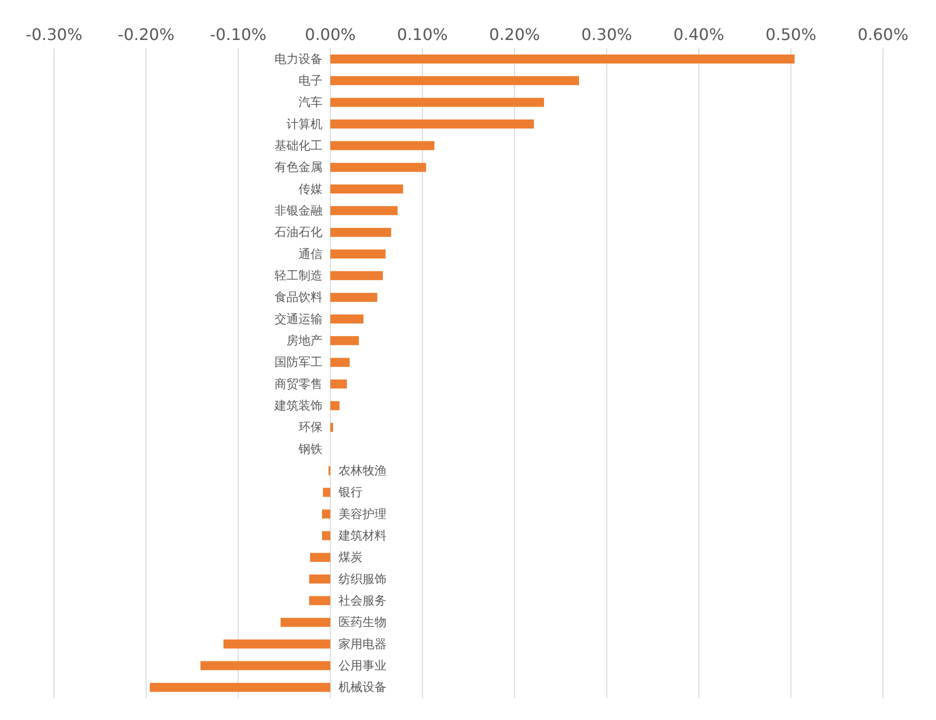 The height and width of the screenshot is (720, 936). I want to click on y-tick-label: 传媒, so click(310, 189).